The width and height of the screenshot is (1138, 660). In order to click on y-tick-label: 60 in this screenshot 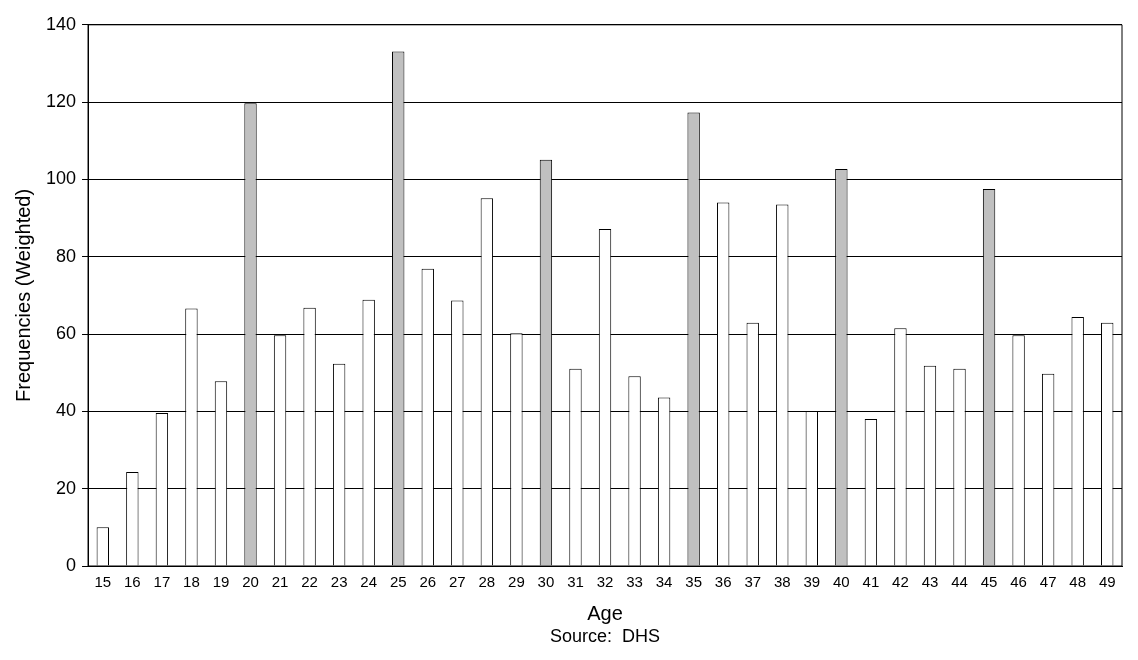, I will do `click(66, 333)`.